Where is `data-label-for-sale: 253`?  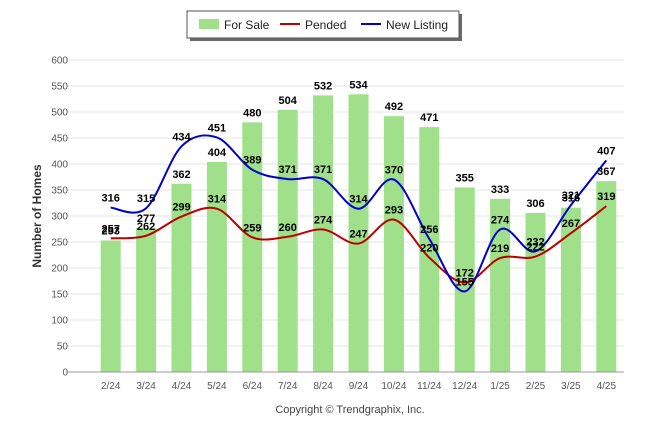
data-label-for-sale: 253 is located at coordinates (111, 231).